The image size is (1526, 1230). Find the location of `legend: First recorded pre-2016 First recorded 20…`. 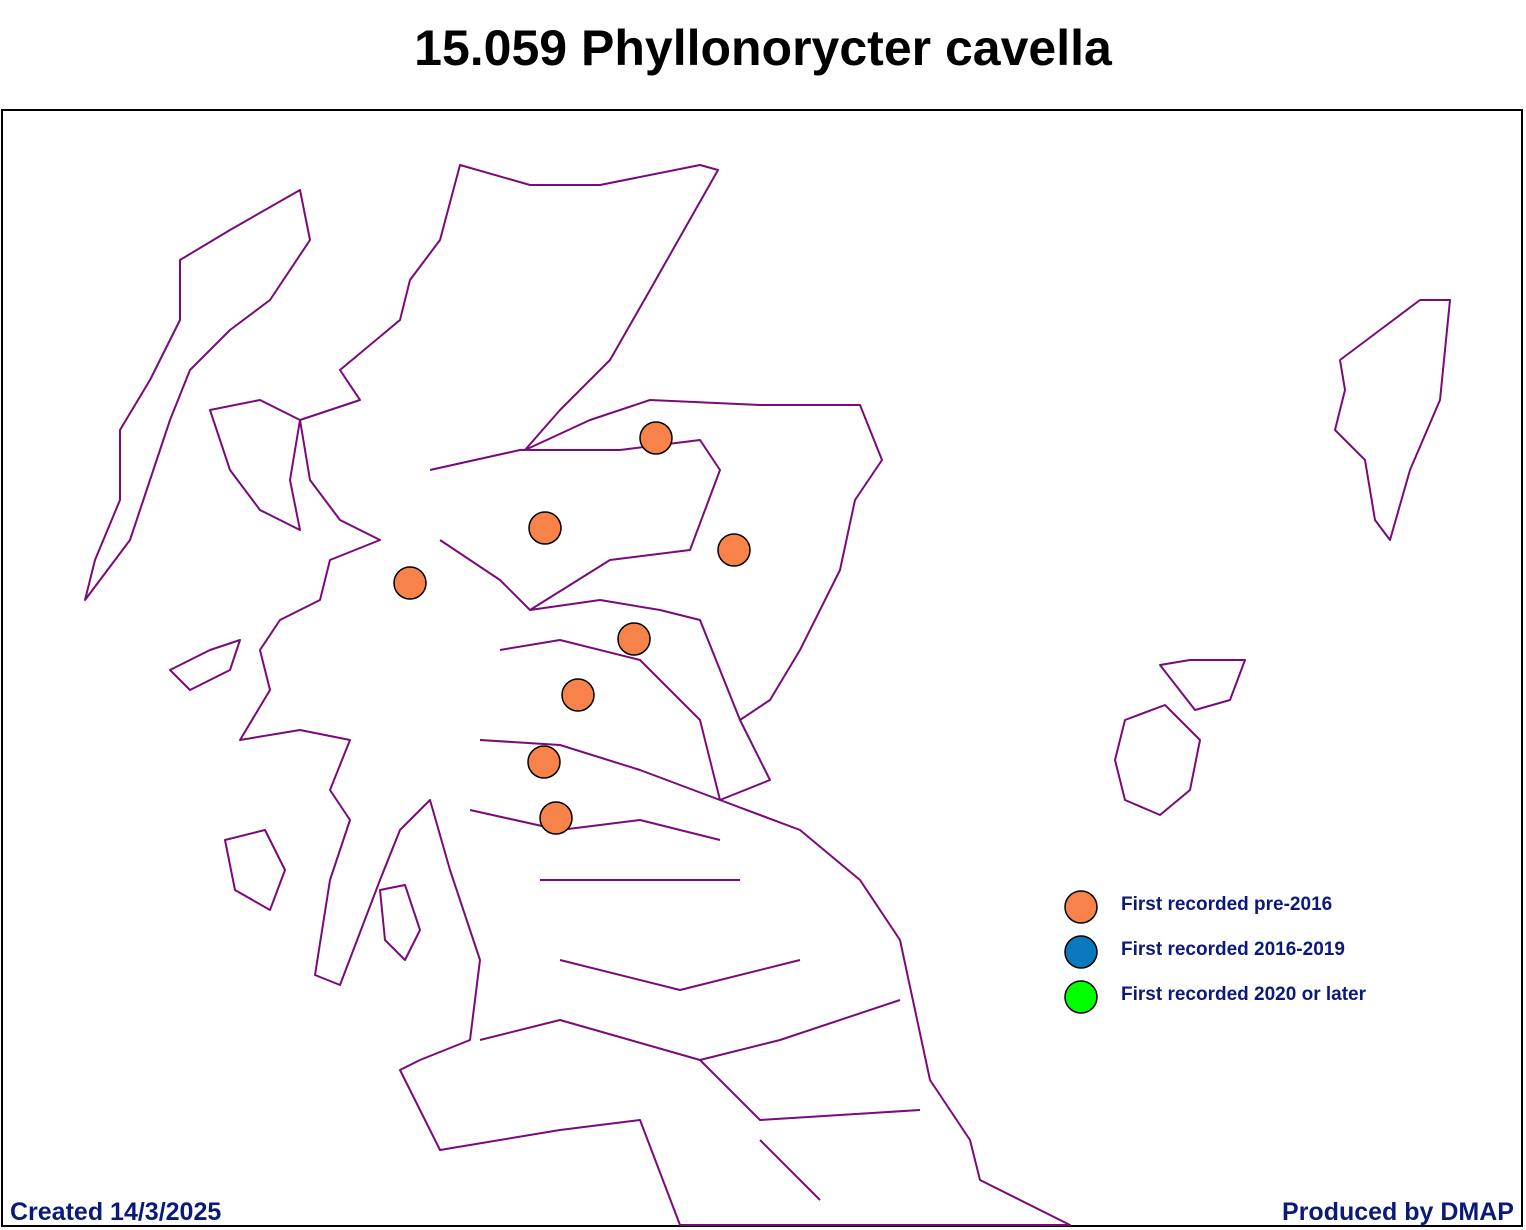

legend: First recorded pre-2016 First recorded 20… is located at coordinates (1215, 952).